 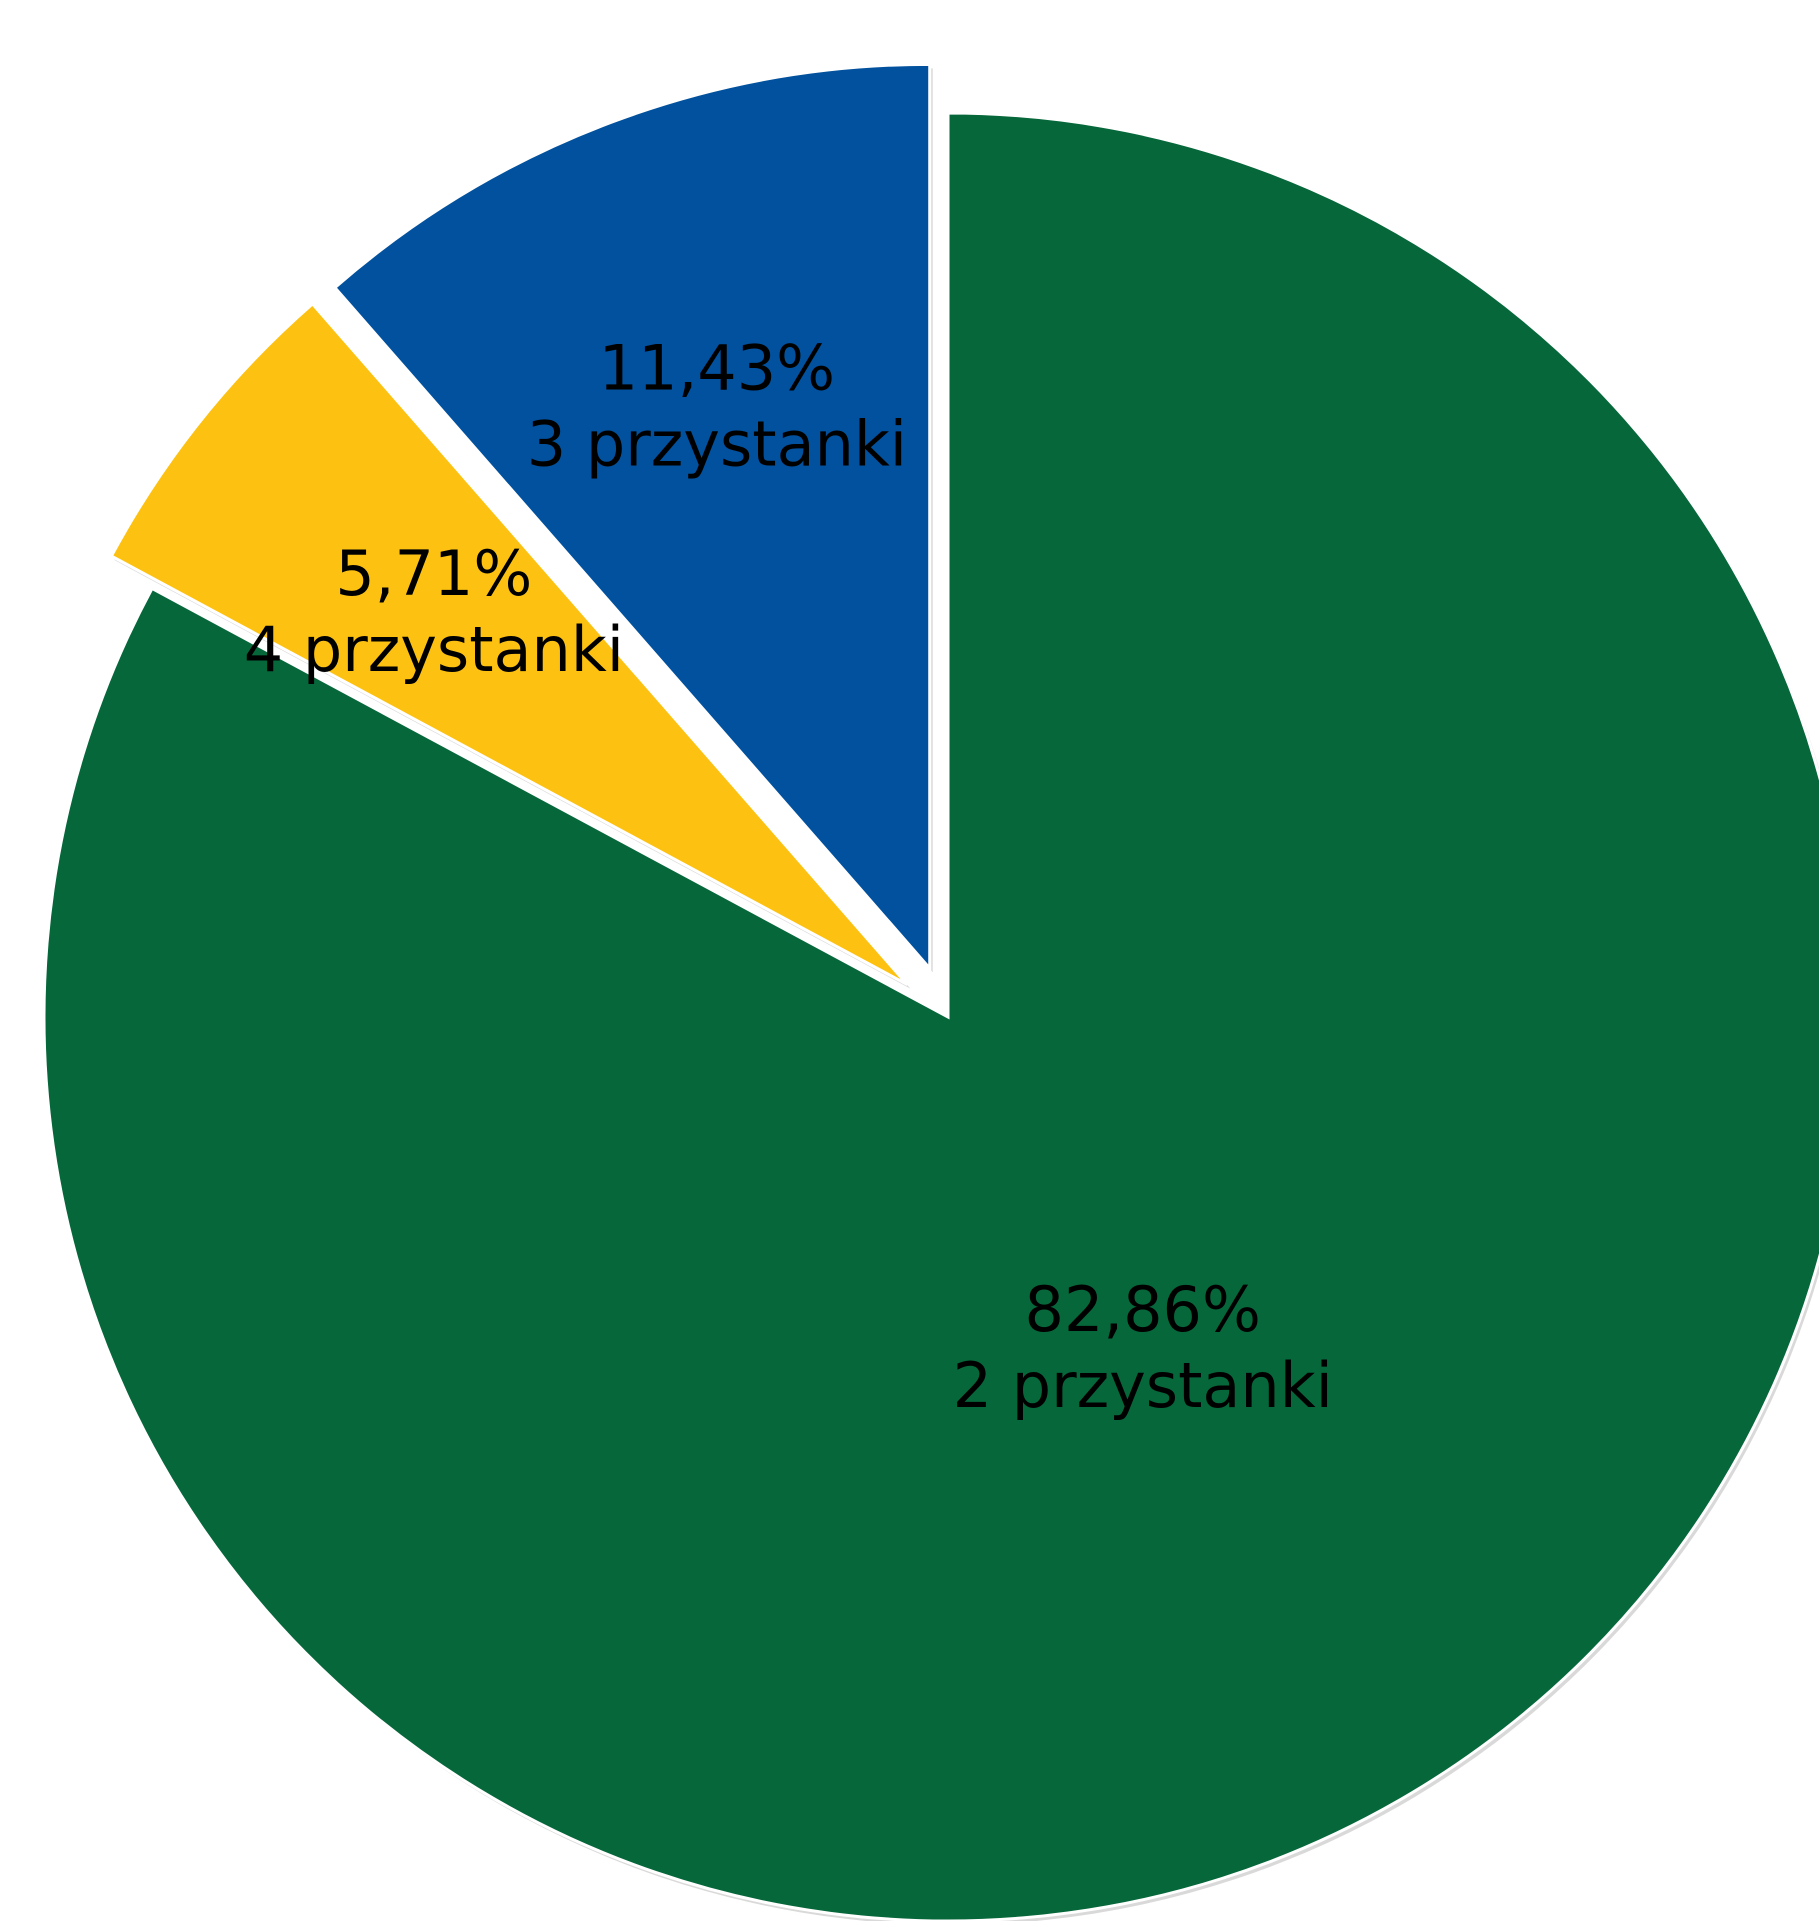 What do you see at coordinates (717, 405) in the screenshot?
I see `data-label-3: 11,43% 3 przystanki` at bounding box center [717, 405].